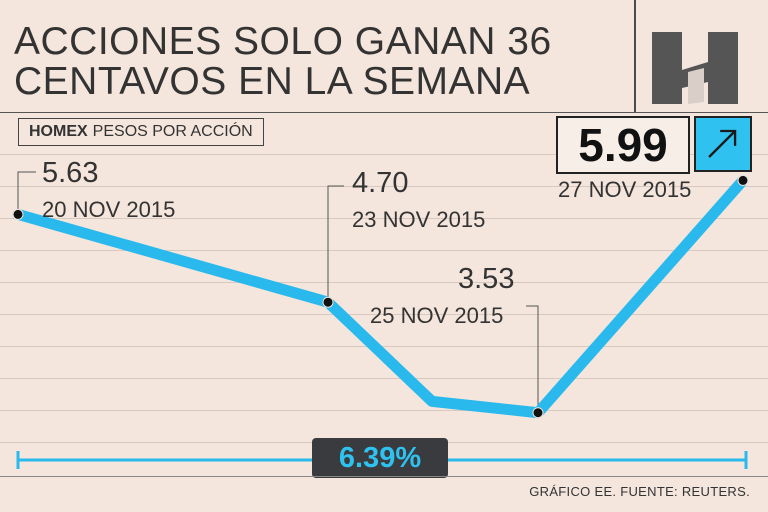 This screenshot has width=768, height=512. Describe the element at coordinates (172, 131) in the screenshot. I see `unit-label: PESOS POR ACCIÓN` at that location.